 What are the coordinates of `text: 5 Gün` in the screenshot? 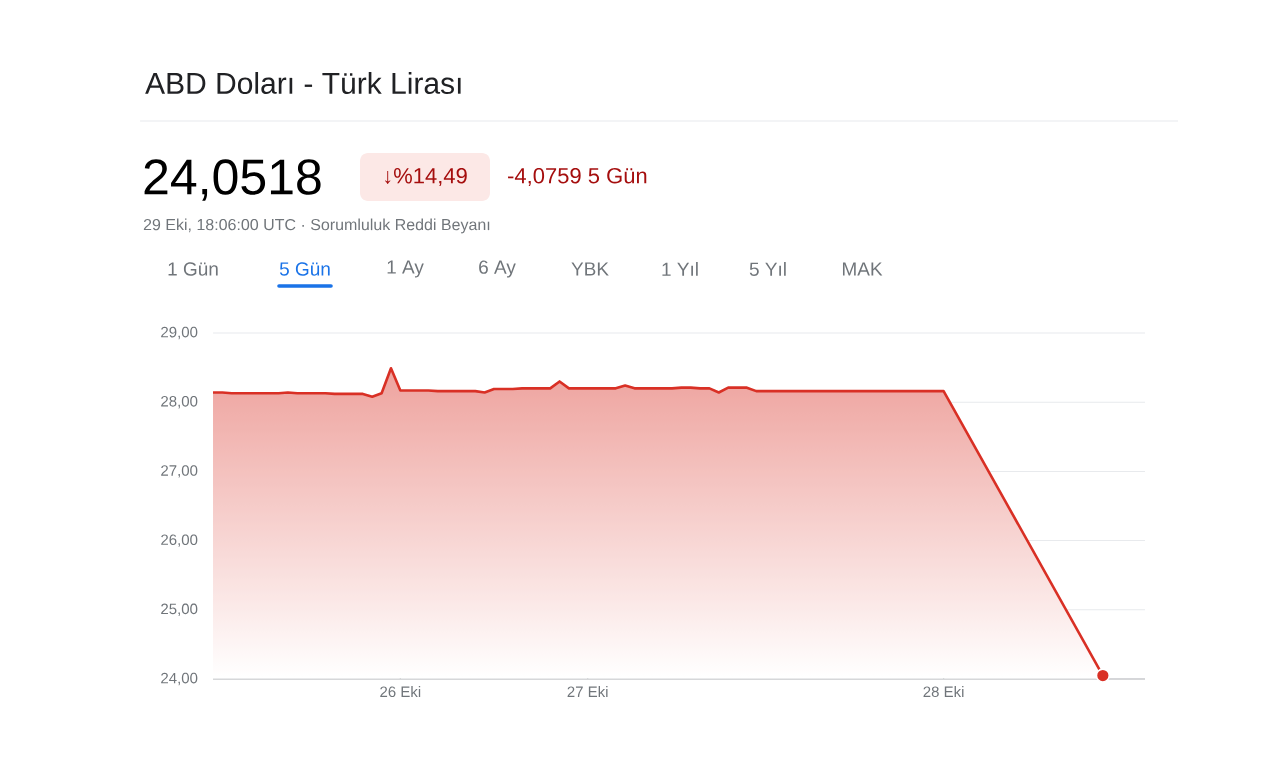 It's located at (304, 269).